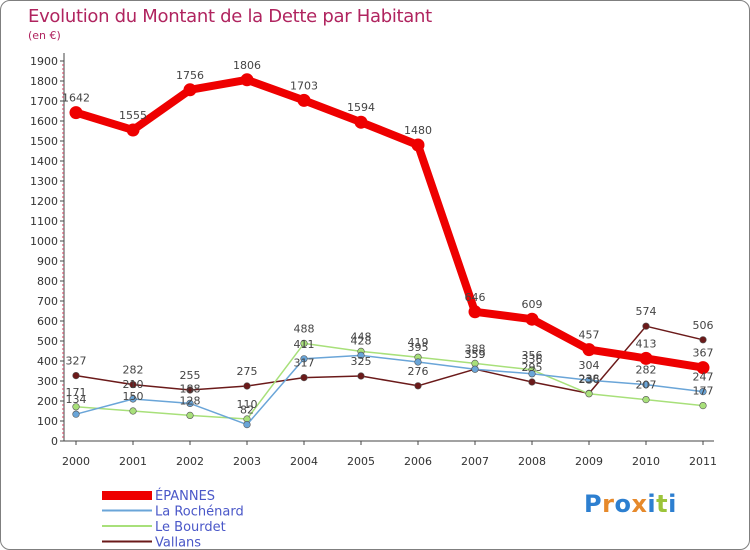 The height and width of the screenshot is (550, 750). What do you see at coordinates (304, 461) in the screenshot?
I see `x-tick-label: 2004` at bounding box center [304, 461].